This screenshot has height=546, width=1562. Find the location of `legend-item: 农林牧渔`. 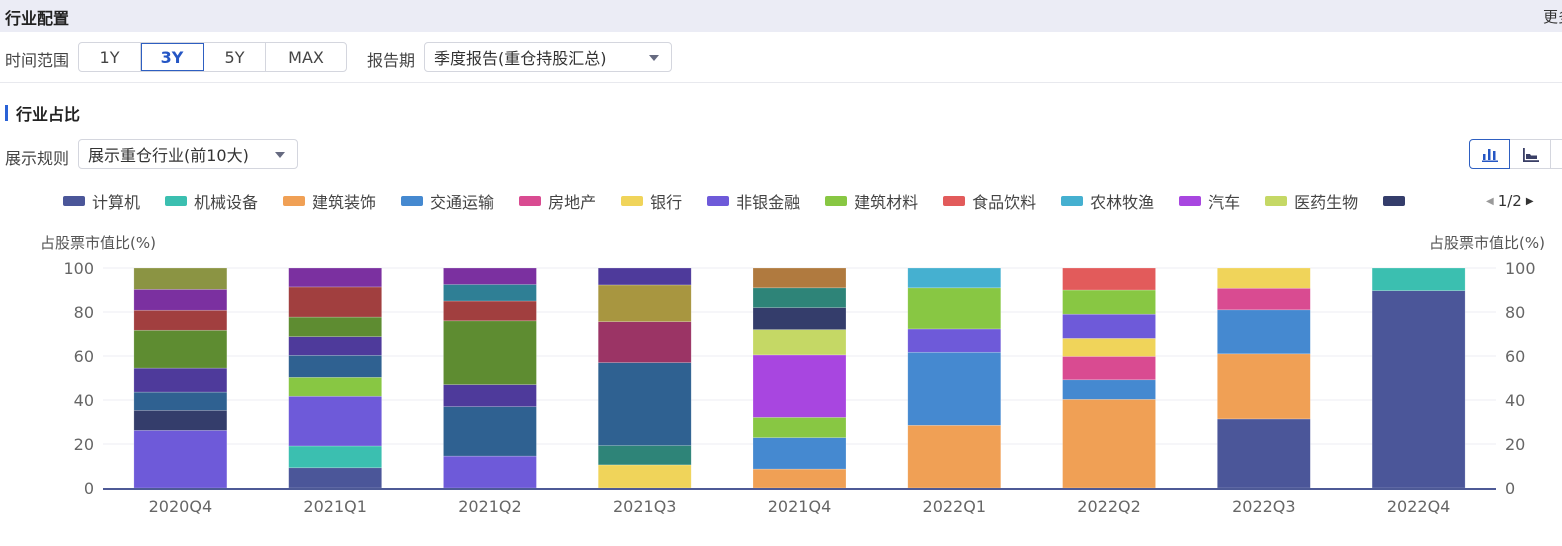

legend-item: 农林牧渔 is located at coordinates (1107, 201).